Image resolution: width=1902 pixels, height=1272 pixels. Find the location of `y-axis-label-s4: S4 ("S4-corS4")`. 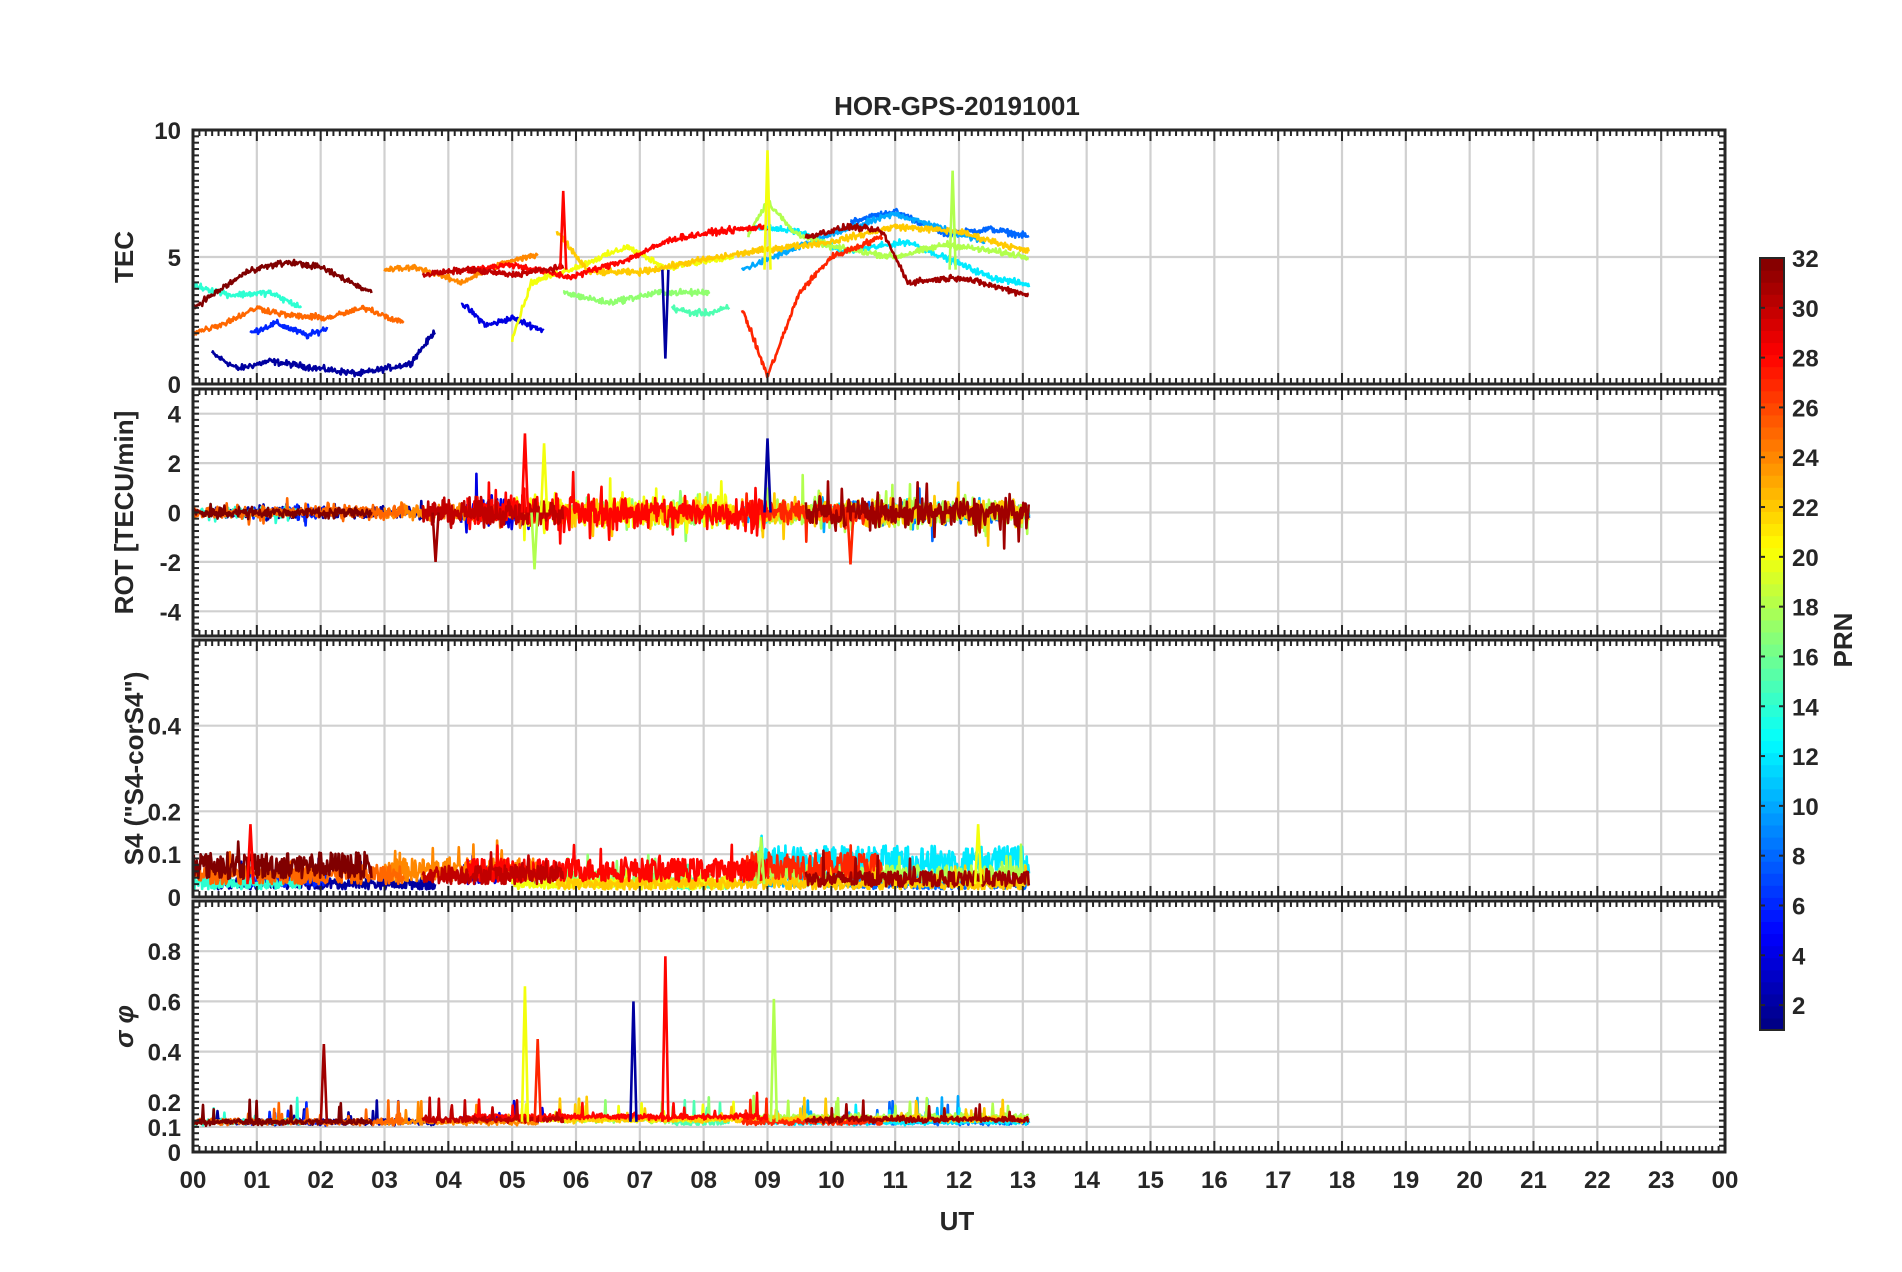

y-axis-label-s4: S4 ("S4-corS4") is located at coordinates (134, 769).